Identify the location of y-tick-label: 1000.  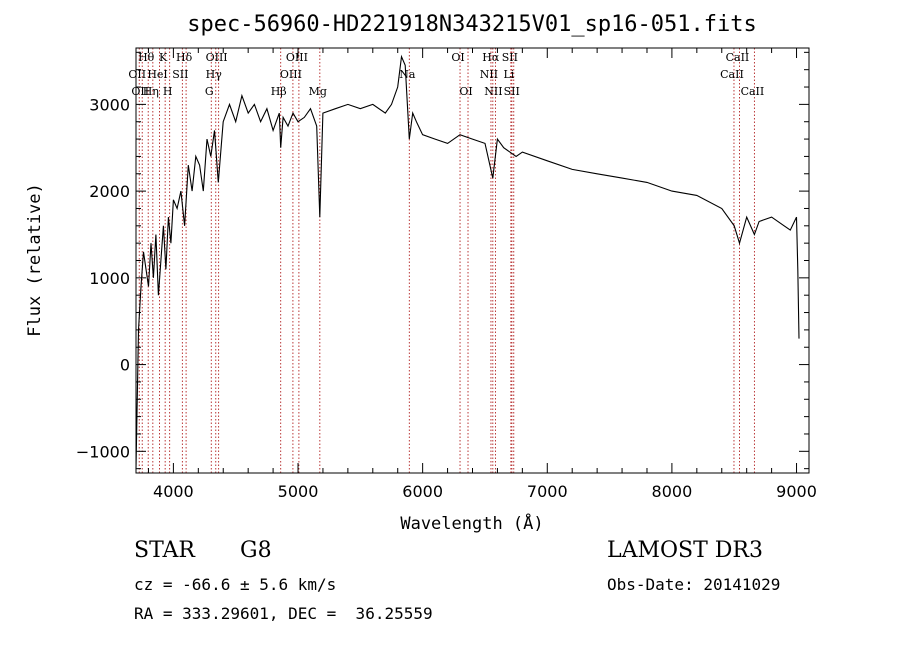
(109, 278).